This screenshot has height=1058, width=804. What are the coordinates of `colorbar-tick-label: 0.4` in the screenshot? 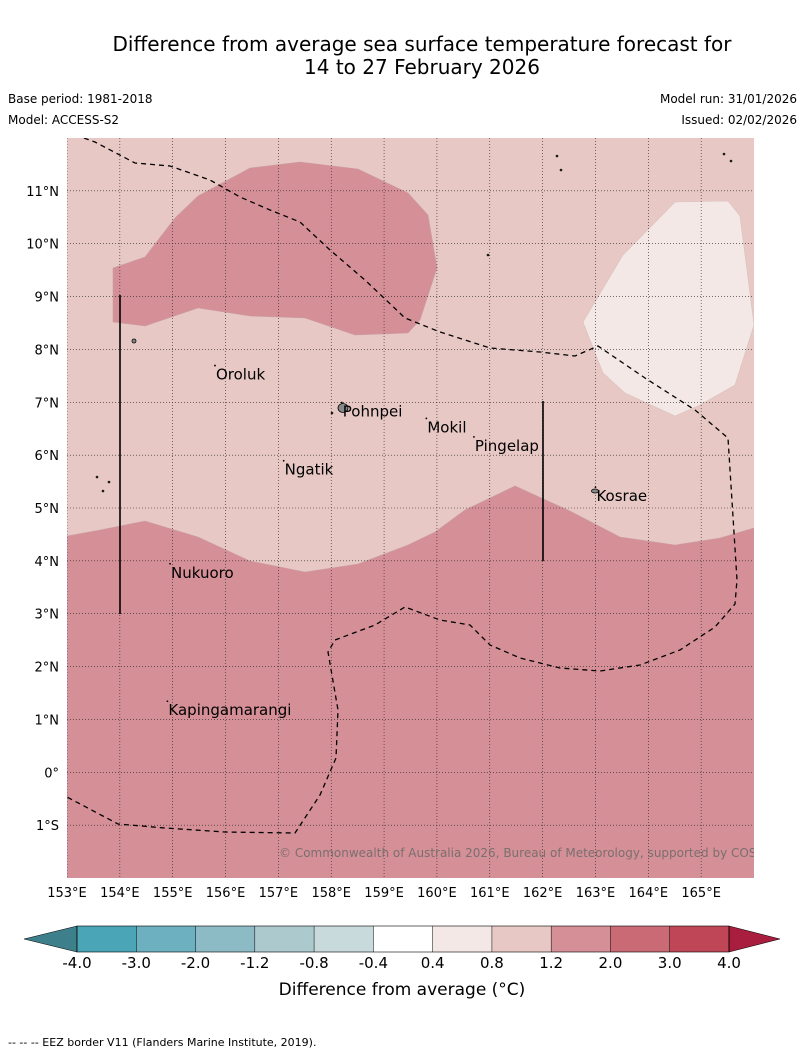 It's located at (433, 963).